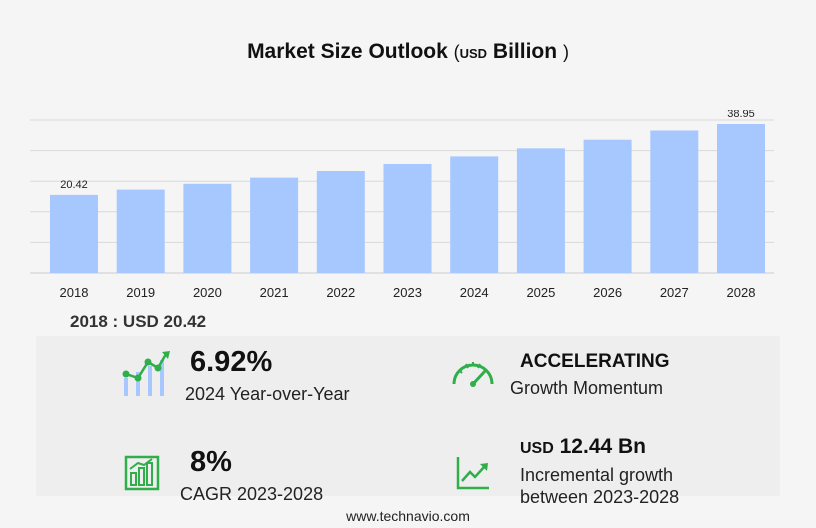 Image resolution: width=816 pixels, height=528 pixels. What do you see at coordinates (267, 394) in the screenshot?
I see `yoy-label: 2024 Year-over-Year` at bounding box center [267, 394].